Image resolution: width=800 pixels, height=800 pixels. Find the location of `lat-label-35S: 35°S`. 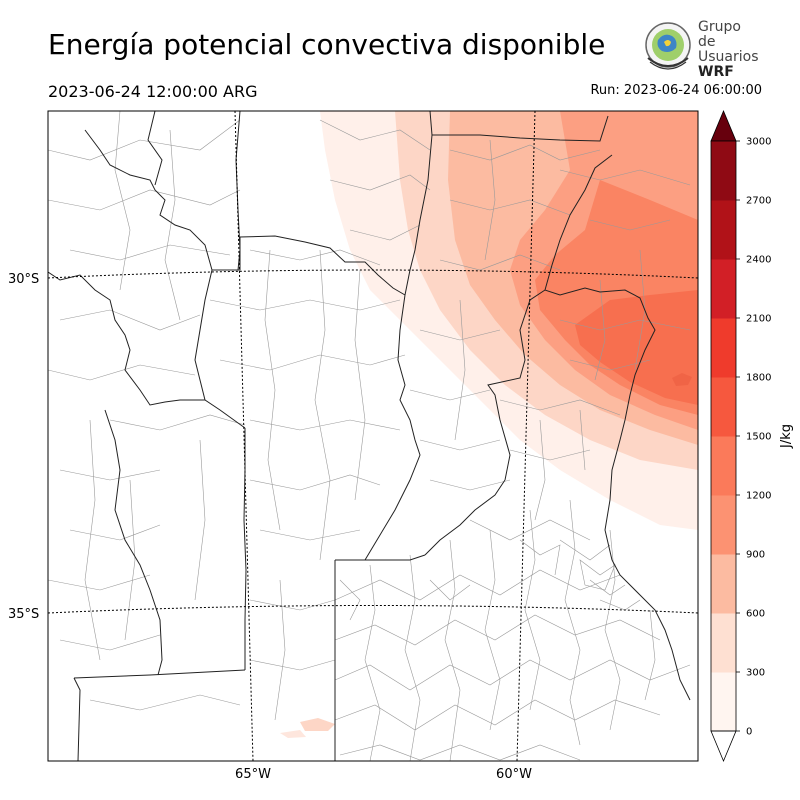

lat-label-35S: 35°S is located at coordinates (23, 614).